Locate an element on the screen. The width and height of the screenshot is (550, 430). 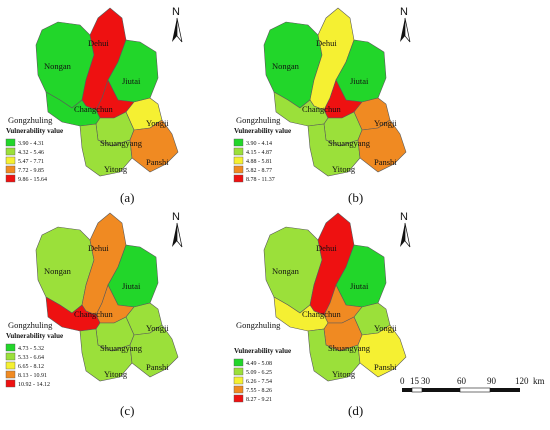
legend-item: 7.72 - 9.85 is located at coordinates (24, 169).